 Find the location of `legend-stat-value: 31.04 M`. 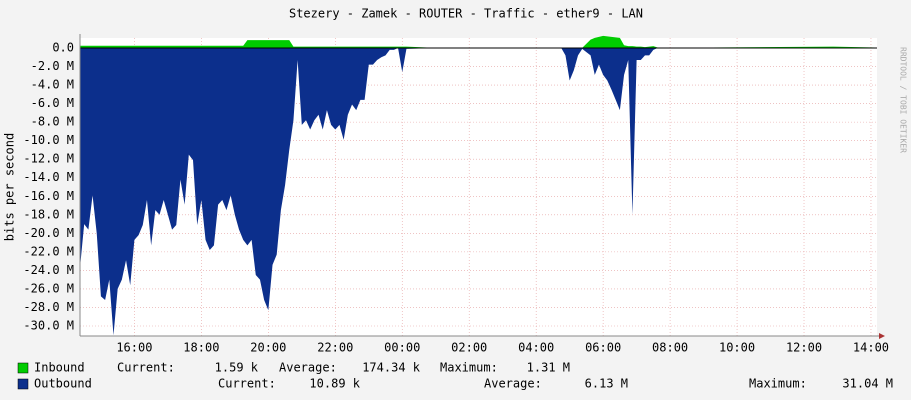

legend-stat-value: 31.04 M is located at coordinates (867, 384).